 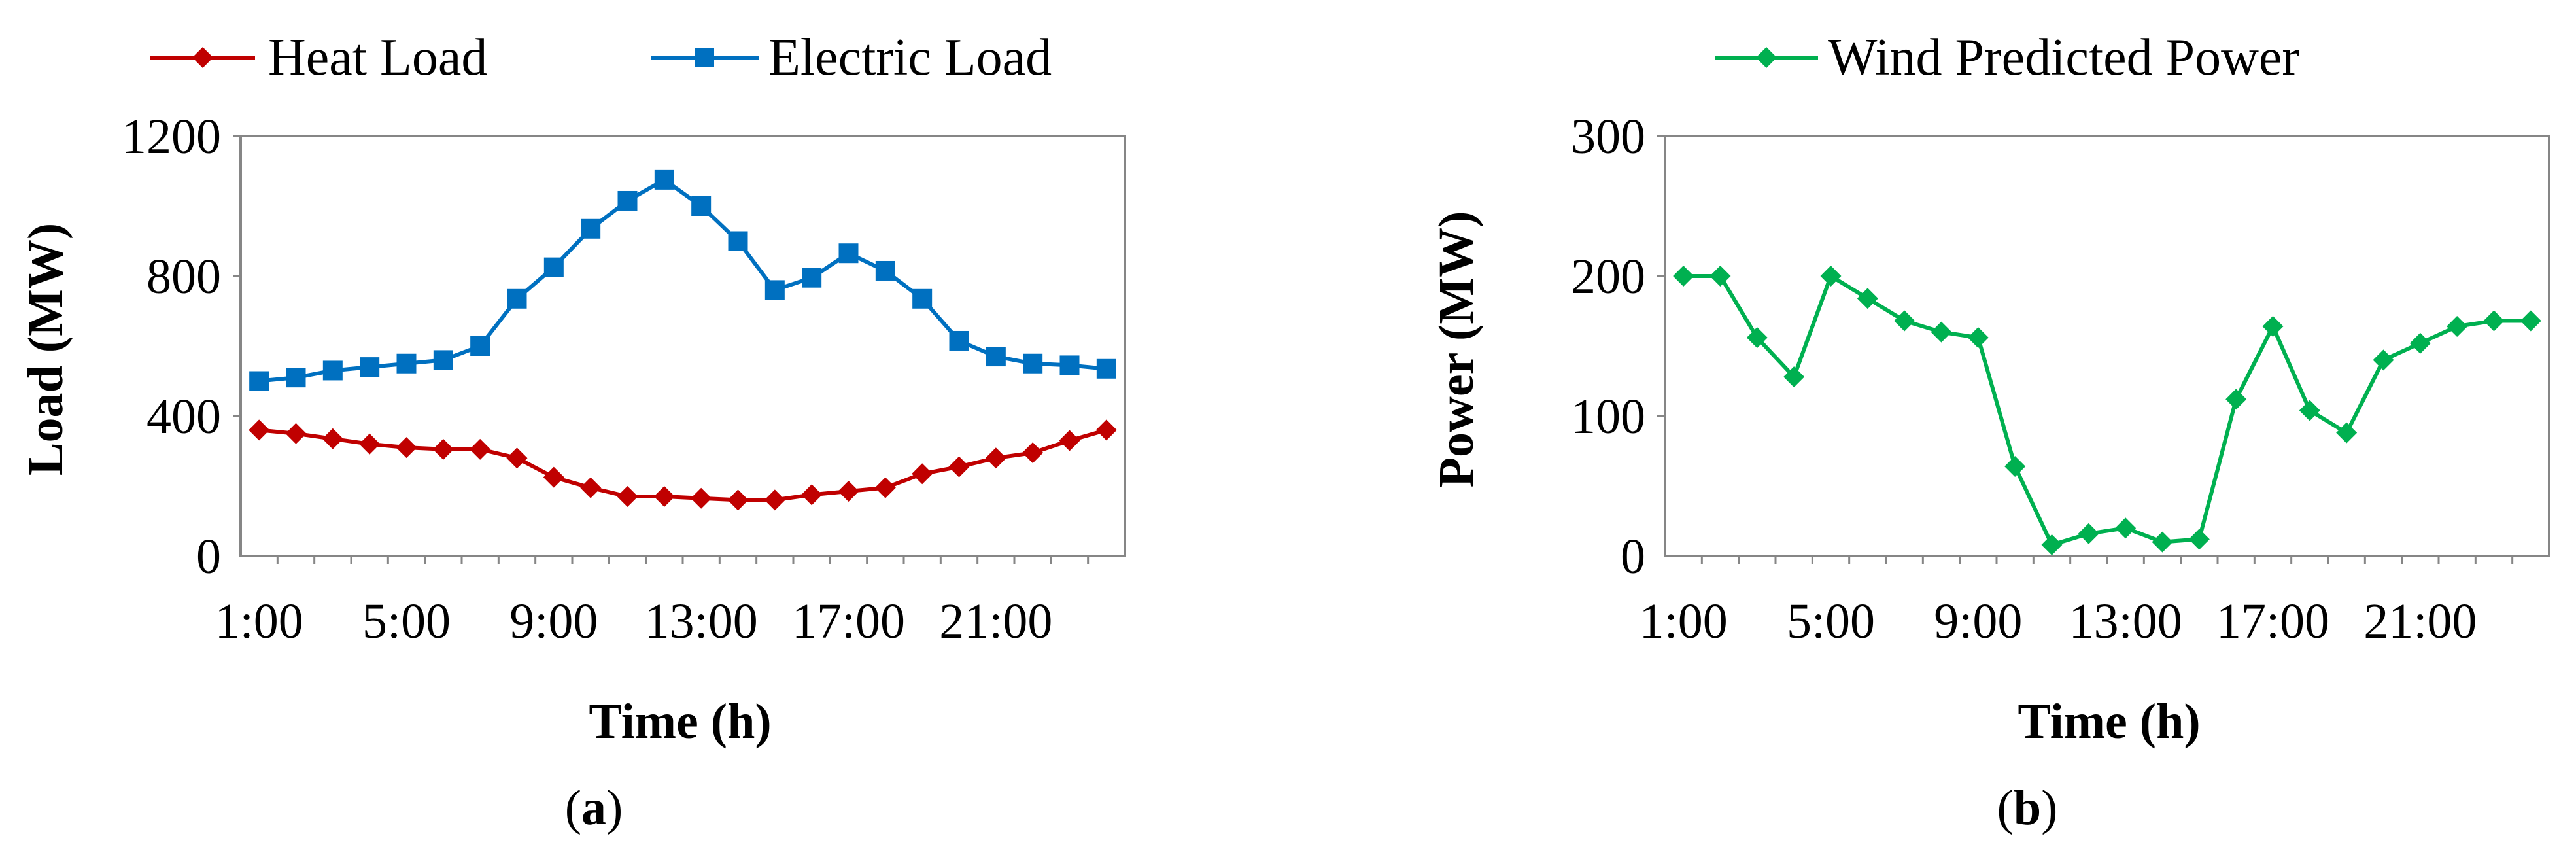 What do you see at coordinates (601, 58) in the screenshot?
I see `legend-a: Heat Load Electric Load` at bounding box center [601, 58].